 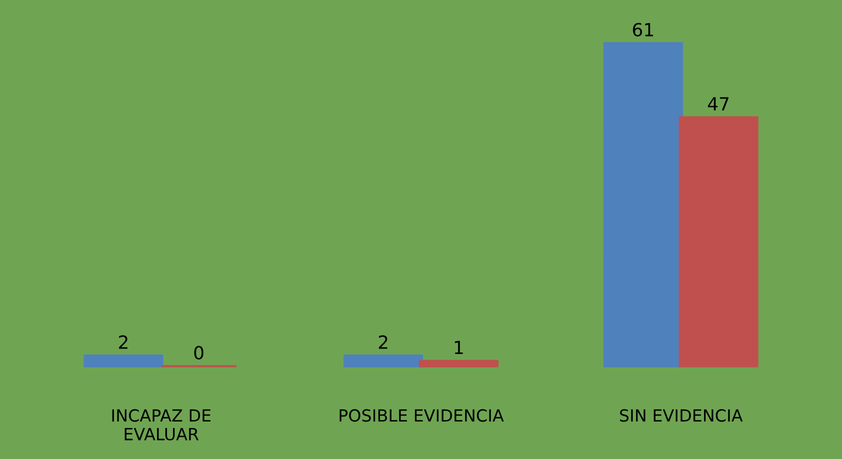 I want to click on x-tick-label: SIN EVIDENCIA, so click(x=681, y=415).